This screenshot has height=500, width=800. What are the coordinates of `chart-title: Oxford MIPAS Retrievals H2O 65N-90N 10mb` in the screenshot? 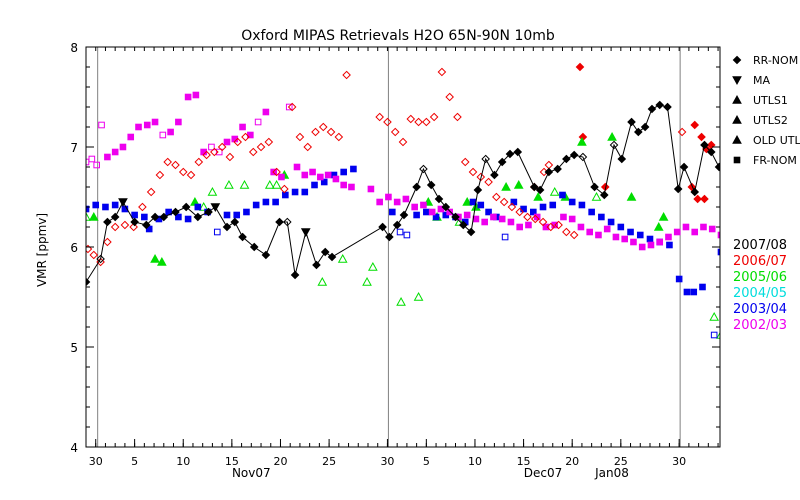 It's located at (398, 36).